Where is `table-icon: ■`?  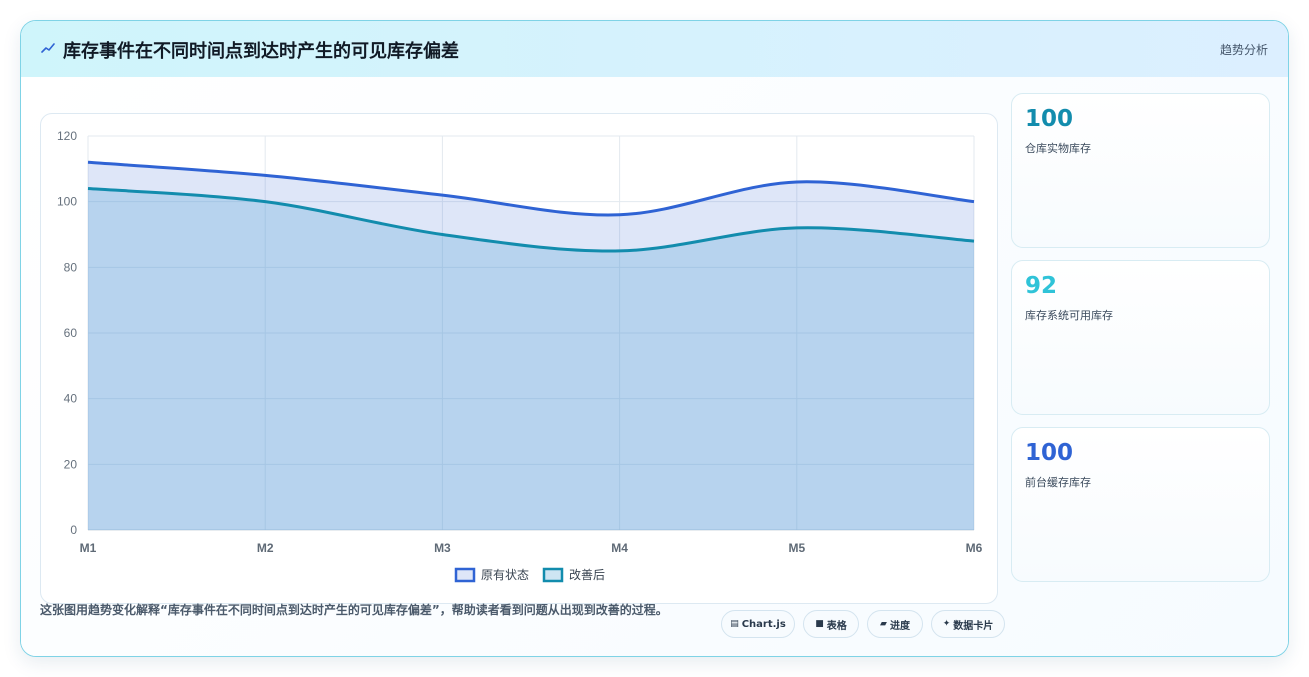 table-icon: ■ is located at coordinates (819, 624).